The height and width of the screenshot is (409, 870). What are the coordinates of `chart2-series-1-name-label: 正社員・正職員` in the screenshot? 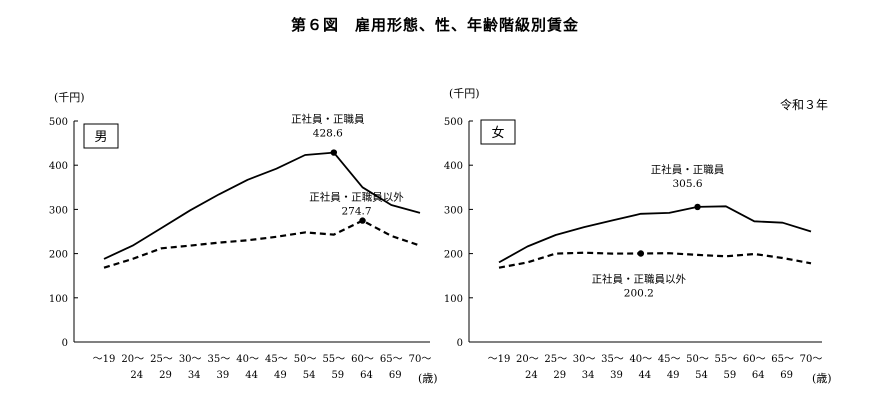 It's located at (688, 169).